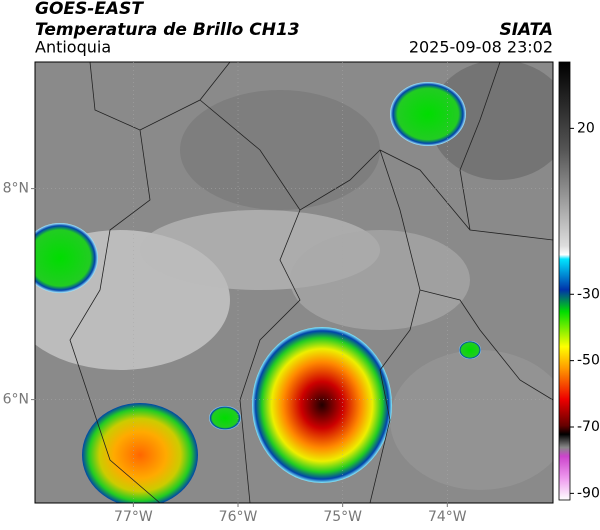 This screenshot has height=530, width=600. Describe the element at coordinates (342, 517) in the screenshot. I see `x-tick-label: 75°W` at that location.